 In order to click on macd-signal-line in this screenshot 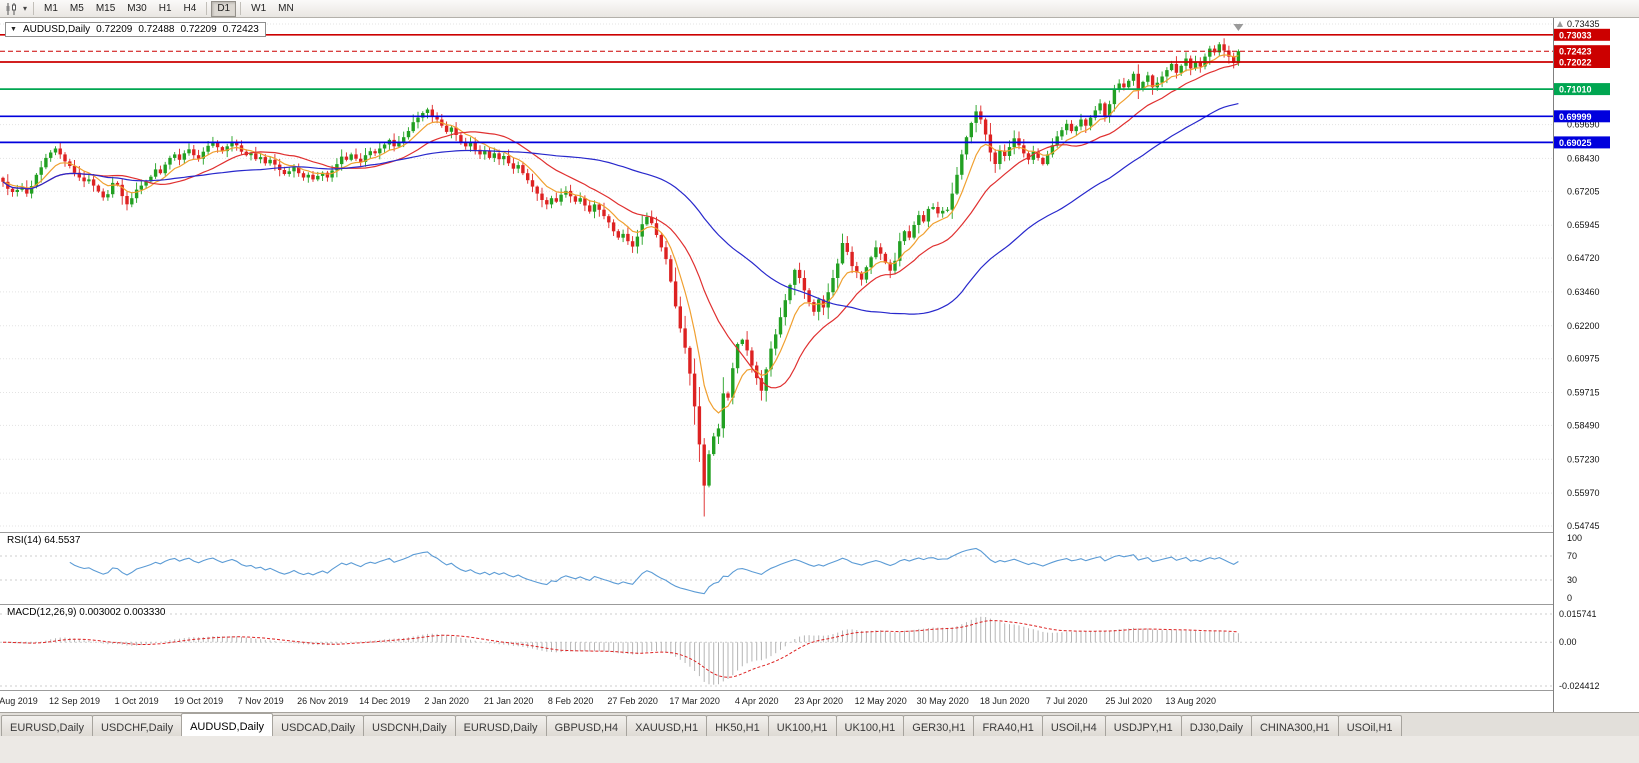, I will do `click(620, 649)`.